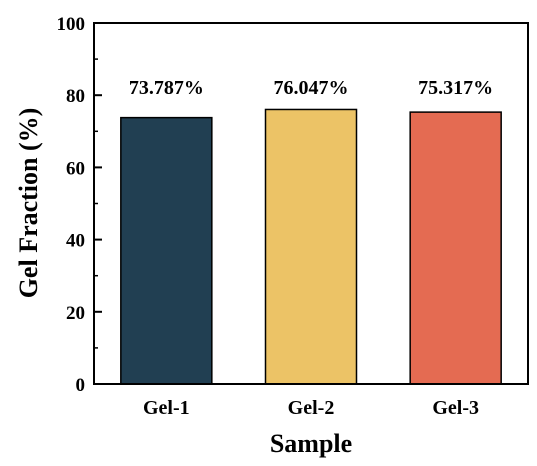  I want to click on x-axis-title: Sample, so click(311, 443).